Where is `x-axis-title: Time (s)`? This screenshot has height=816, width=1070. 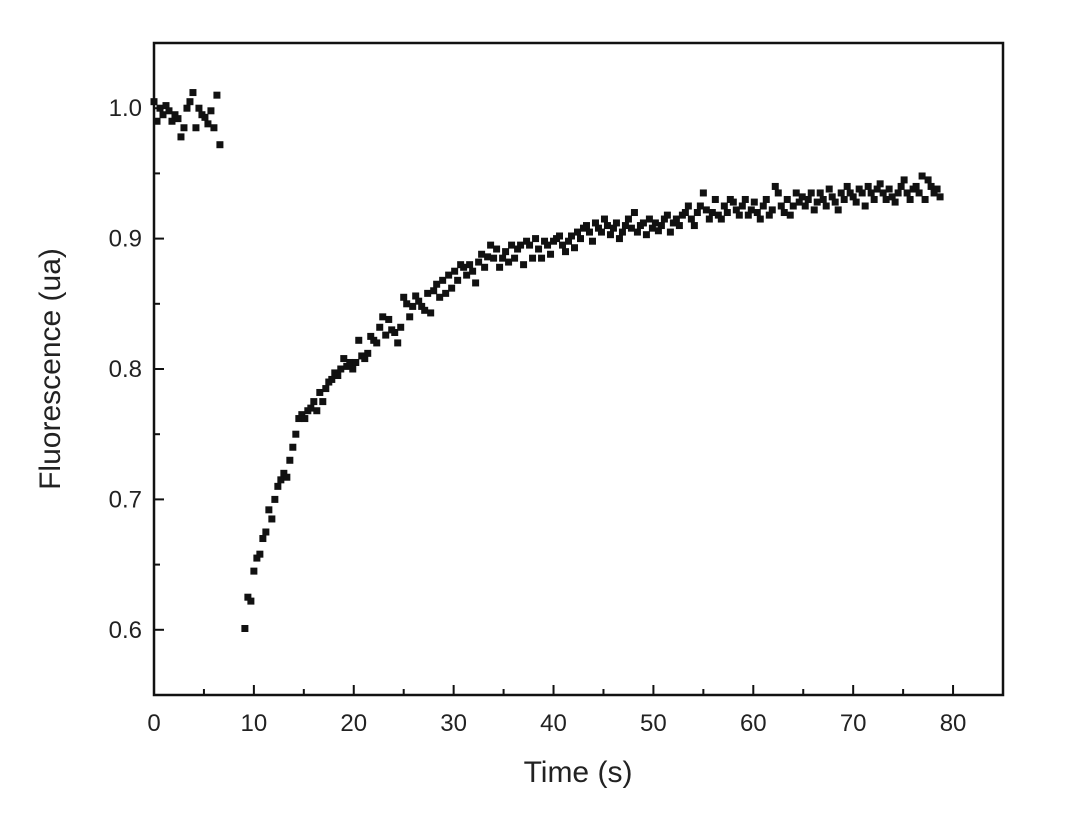 x-axis-title: Time (s) is located at coordinates (578, 772).